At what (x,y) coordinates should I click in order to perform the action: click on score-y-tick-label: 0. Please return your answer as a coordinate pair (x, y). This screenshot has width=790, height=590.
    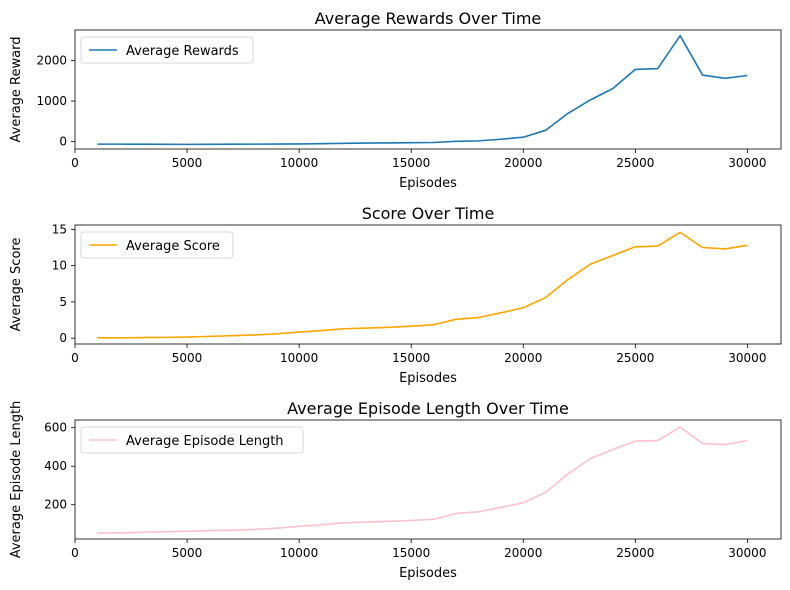
    Looking at the image, I should click on (63, 338).